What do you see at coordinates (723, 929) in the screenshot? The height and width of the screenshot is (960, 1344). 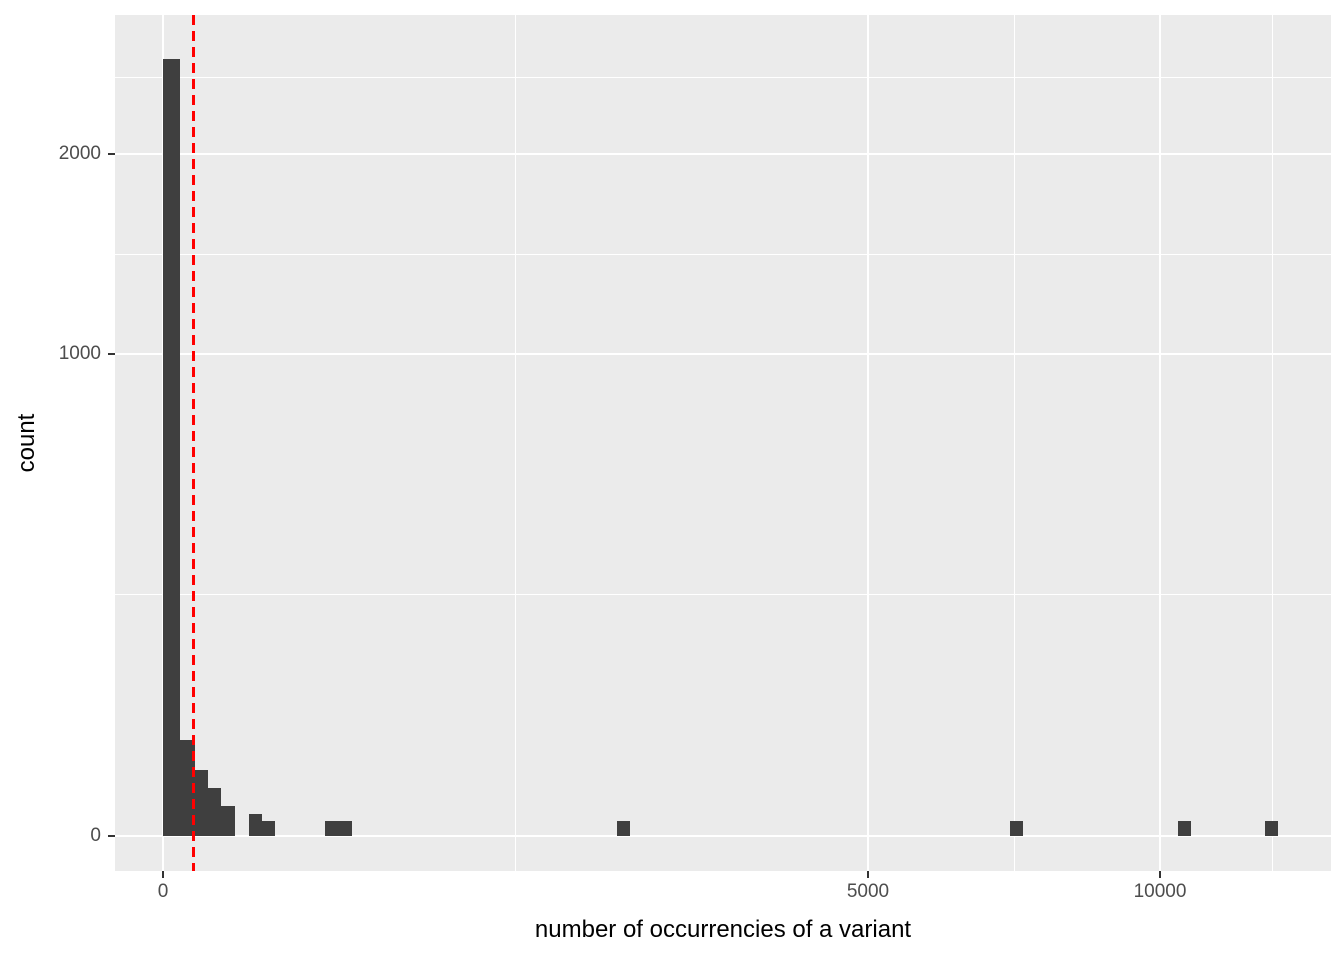 I see `x-axis-title: number of occurrencies of a variant` at bounding box center [723, 929].